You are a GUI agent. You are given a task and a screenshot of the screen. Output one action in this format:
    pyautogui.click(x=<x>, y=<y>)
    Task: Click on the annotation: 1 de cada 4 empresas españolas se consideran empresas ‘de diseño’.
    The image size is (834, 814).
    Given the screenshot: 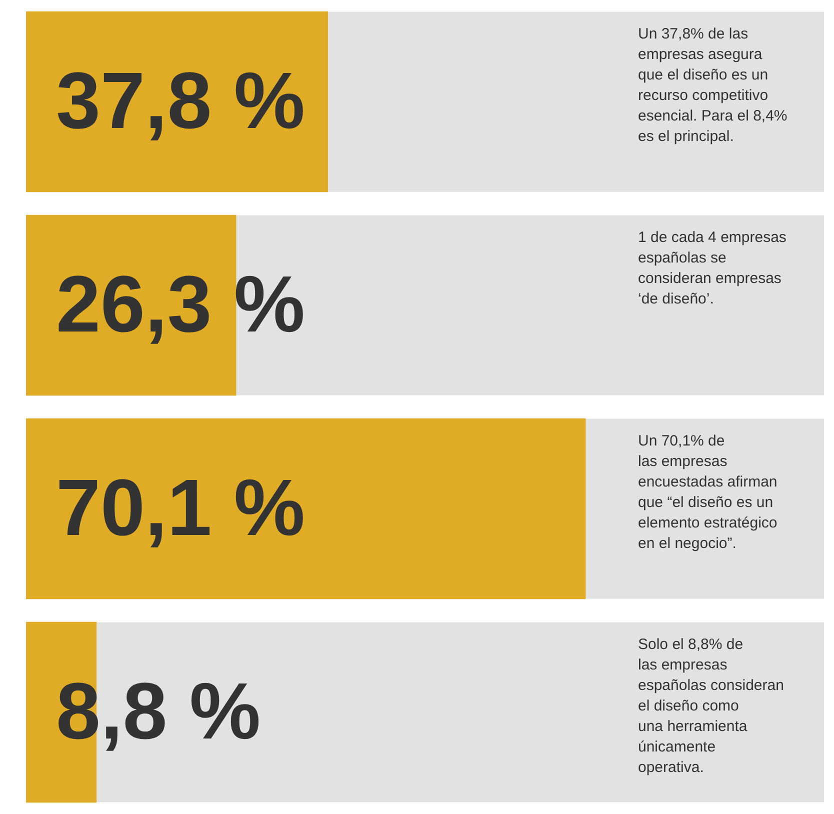 What is the action you would take?
    pyautogui.click(x=712, y=268)
    